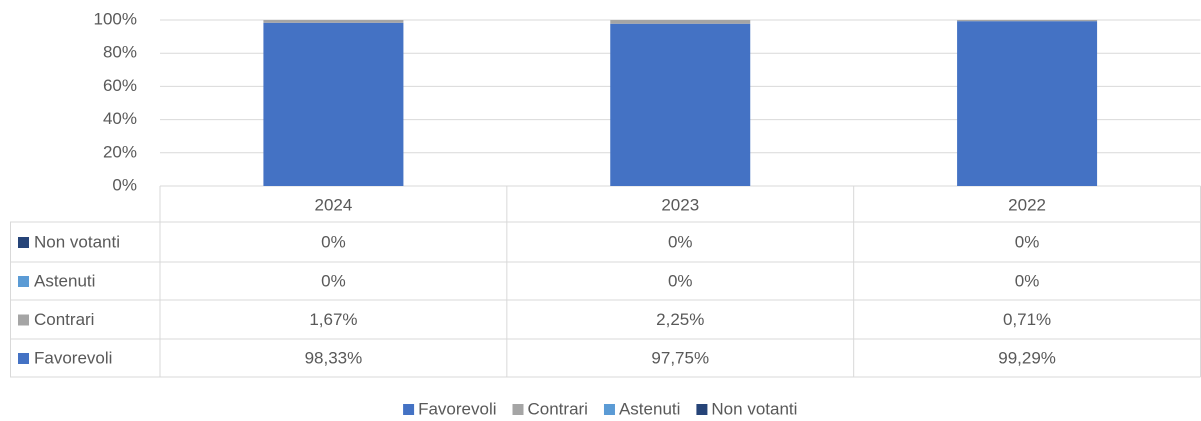 This screenshot has width=1201, height=421. What do you see at coordinates (558, 408) in the screenshot?
I see `legend-label: Contrari` at bounding box center [558, 408].